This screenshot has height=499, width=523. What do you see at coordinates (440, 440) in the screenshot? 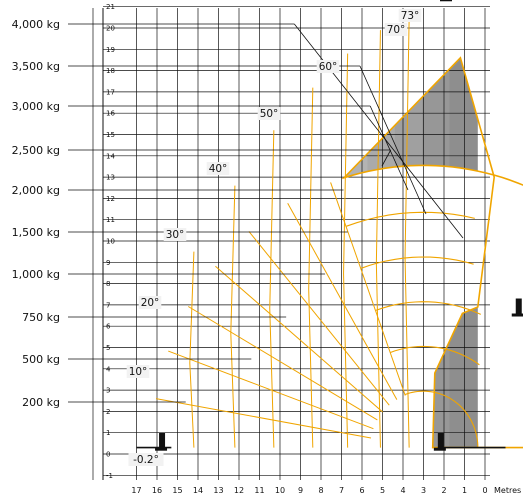
I see `attachment-bottom-right-icon` at bounding box center [440, 440].